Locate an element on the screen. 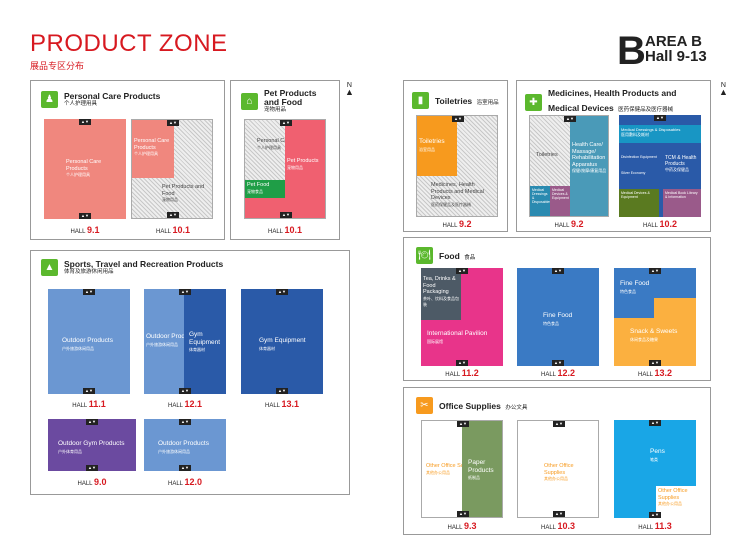 Image resolution: width=744 pixels, height=558 pixels. hall-label: HALL 11.2 is located at coordinates (462, 373).